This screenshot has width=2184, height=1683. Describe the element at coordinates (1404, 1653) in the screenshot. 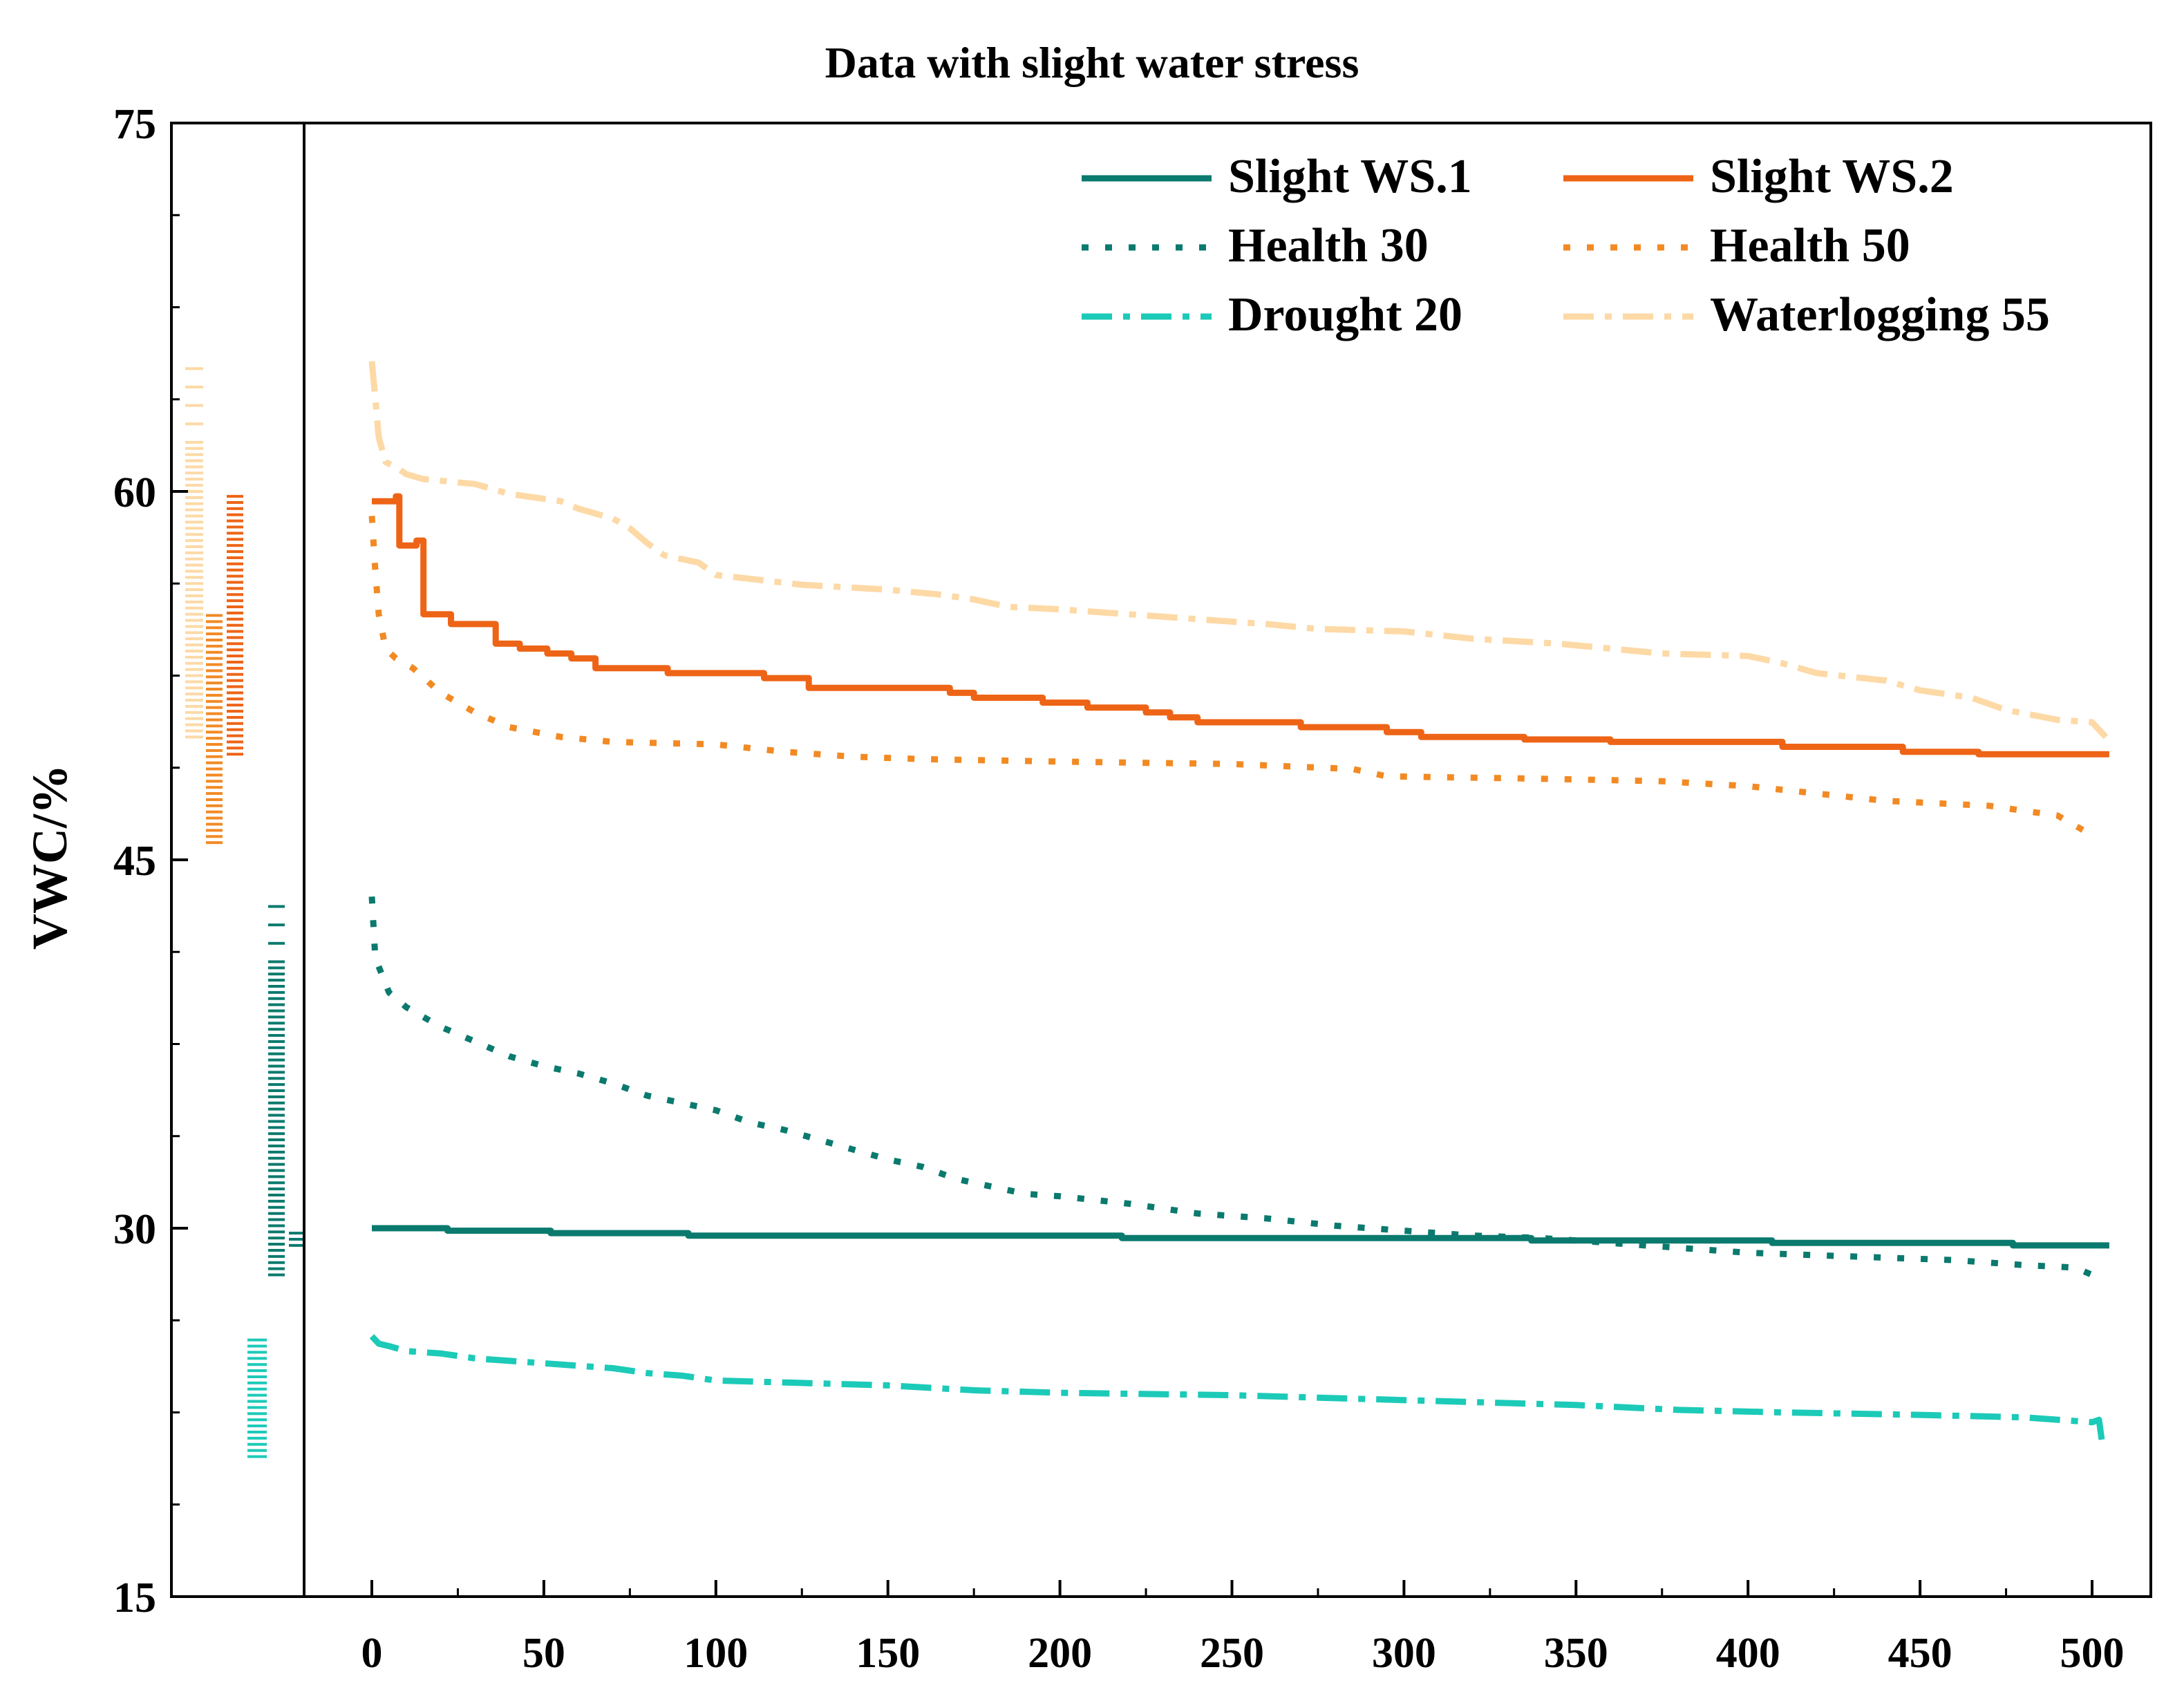

I see `x-tick-label-6: 300` at that location.